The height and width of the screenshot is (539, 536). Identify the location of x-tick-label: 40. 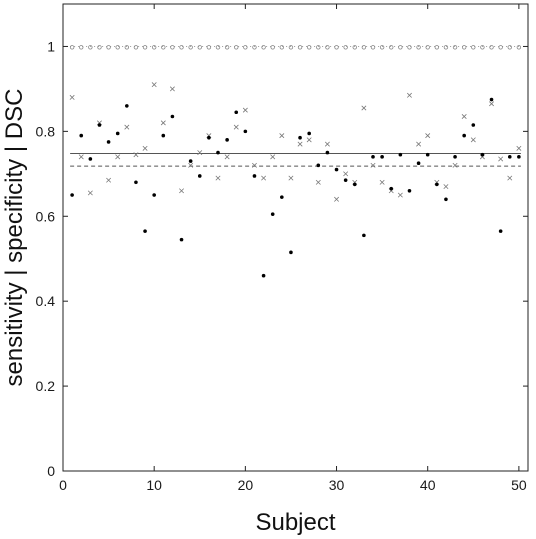
(428, 485).